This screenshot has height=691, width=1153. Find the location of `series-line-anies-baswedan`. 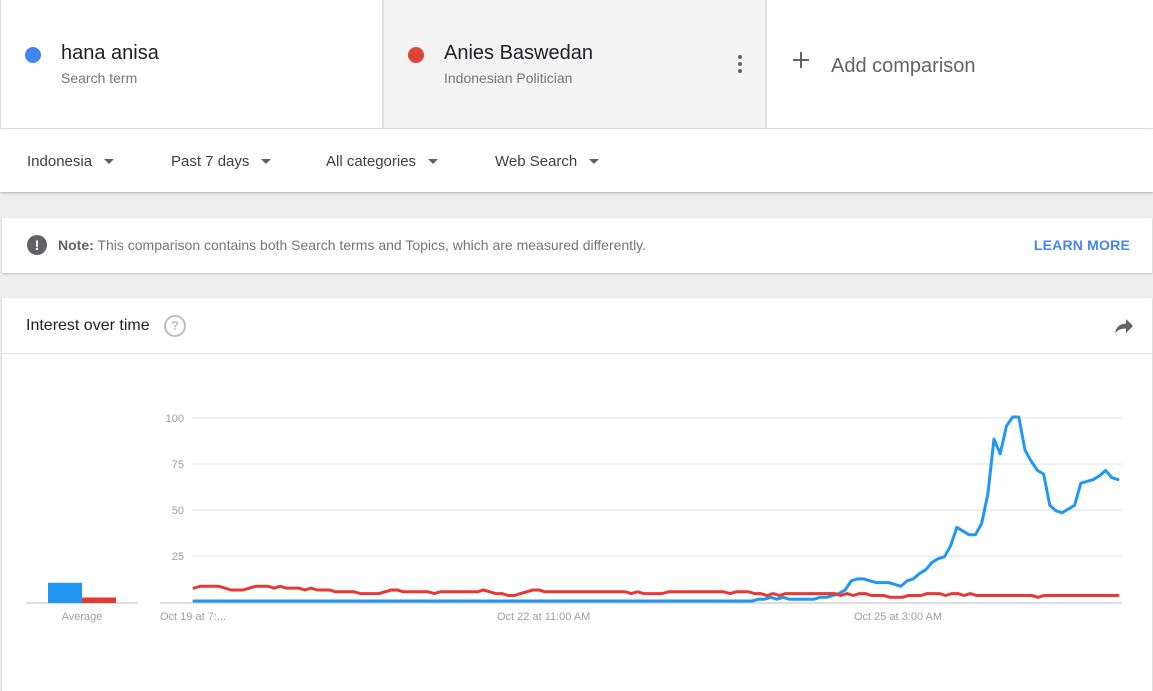

series-line-anies-baswedan is located at coordinates (656, 591).